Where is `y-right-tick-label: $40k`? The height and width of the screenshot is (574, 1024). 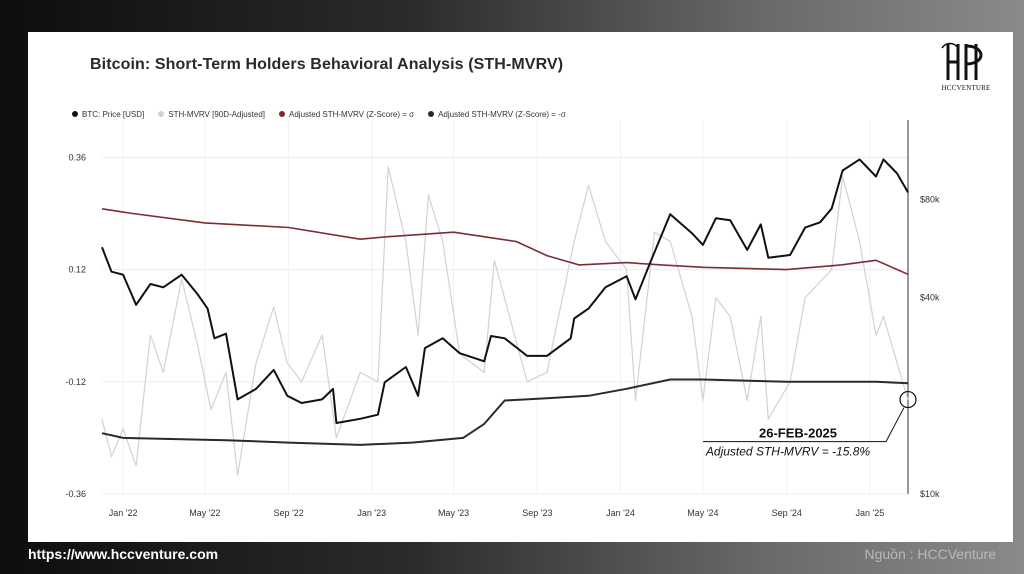
y-right-tick-label: $40k is located at coordinates (930, 298).